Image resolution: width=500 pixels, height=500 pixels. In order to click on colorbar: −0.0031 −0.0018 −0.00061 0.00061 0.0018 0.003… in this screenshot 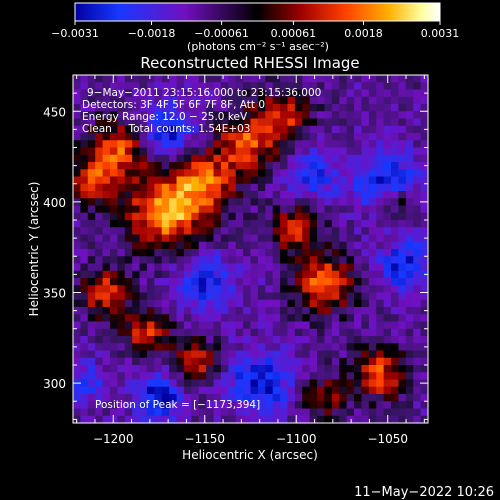, I will do `click(255, 27)`.